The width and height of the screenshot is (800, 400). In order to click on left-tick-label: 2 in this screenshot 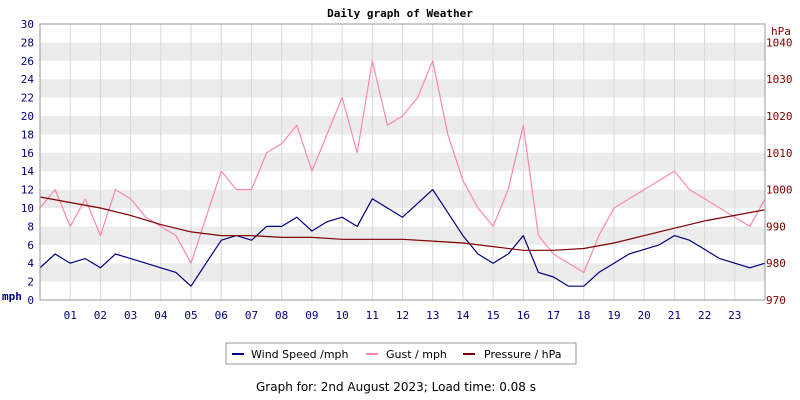, I will do `click(30, 282)`.